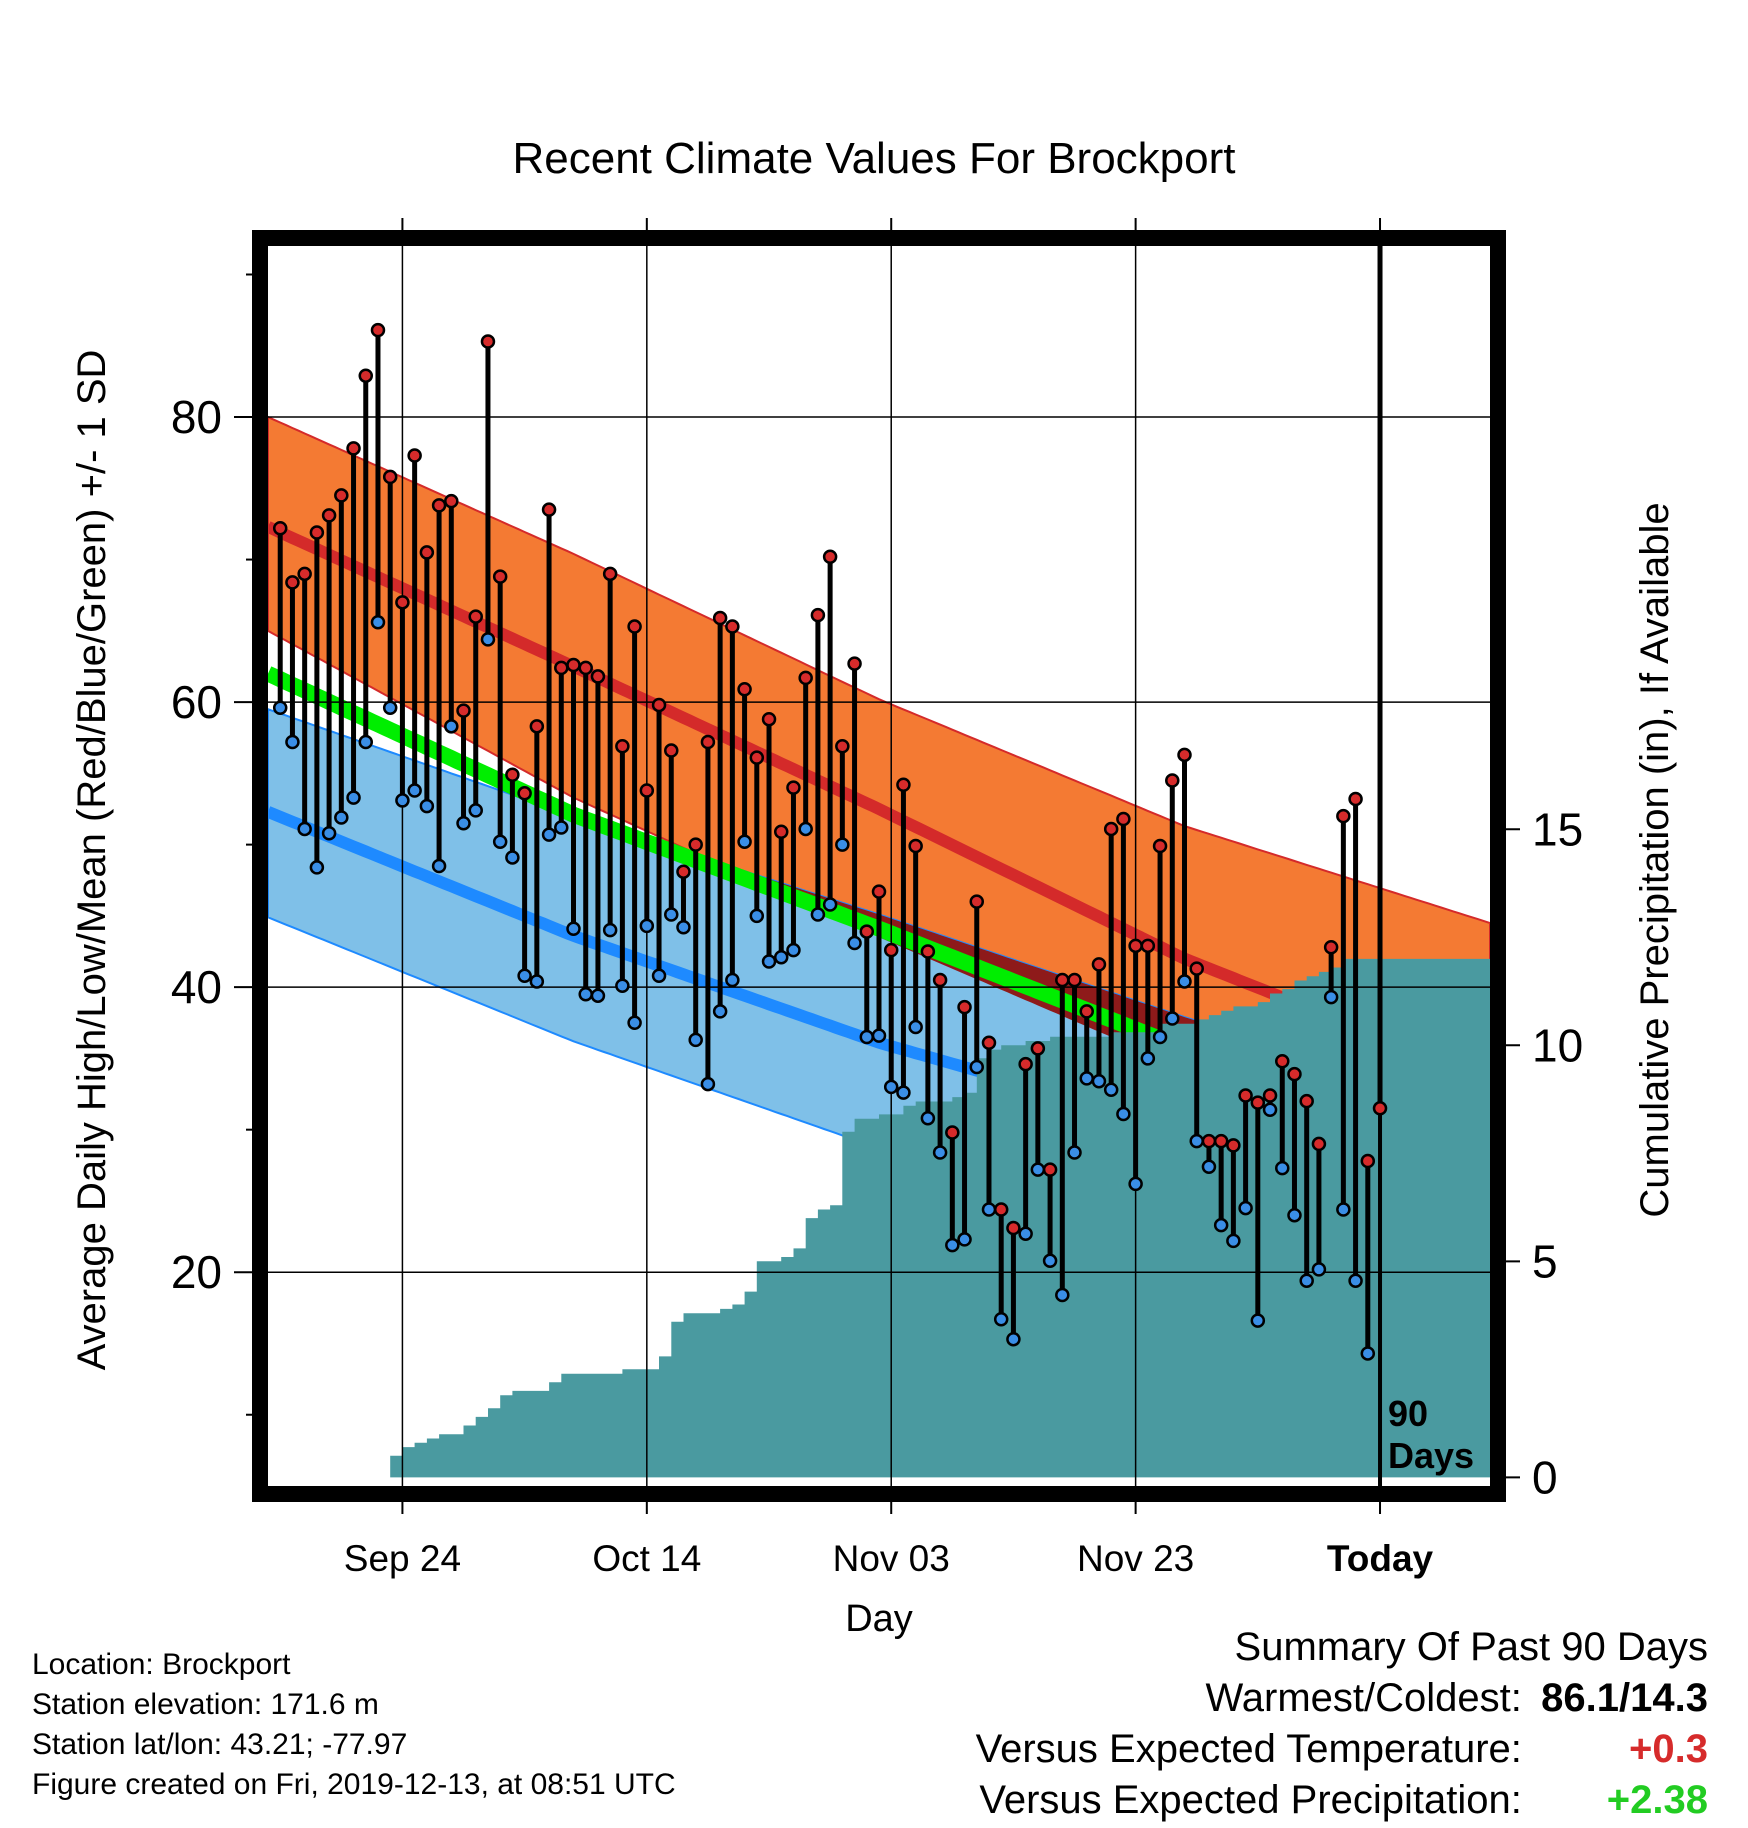 The height and width of the screenshot is (1828, 1748). Describe the element at coordinates (196, 417) in the screenshot. I see `left-axis-tick-label: 80` at that location.